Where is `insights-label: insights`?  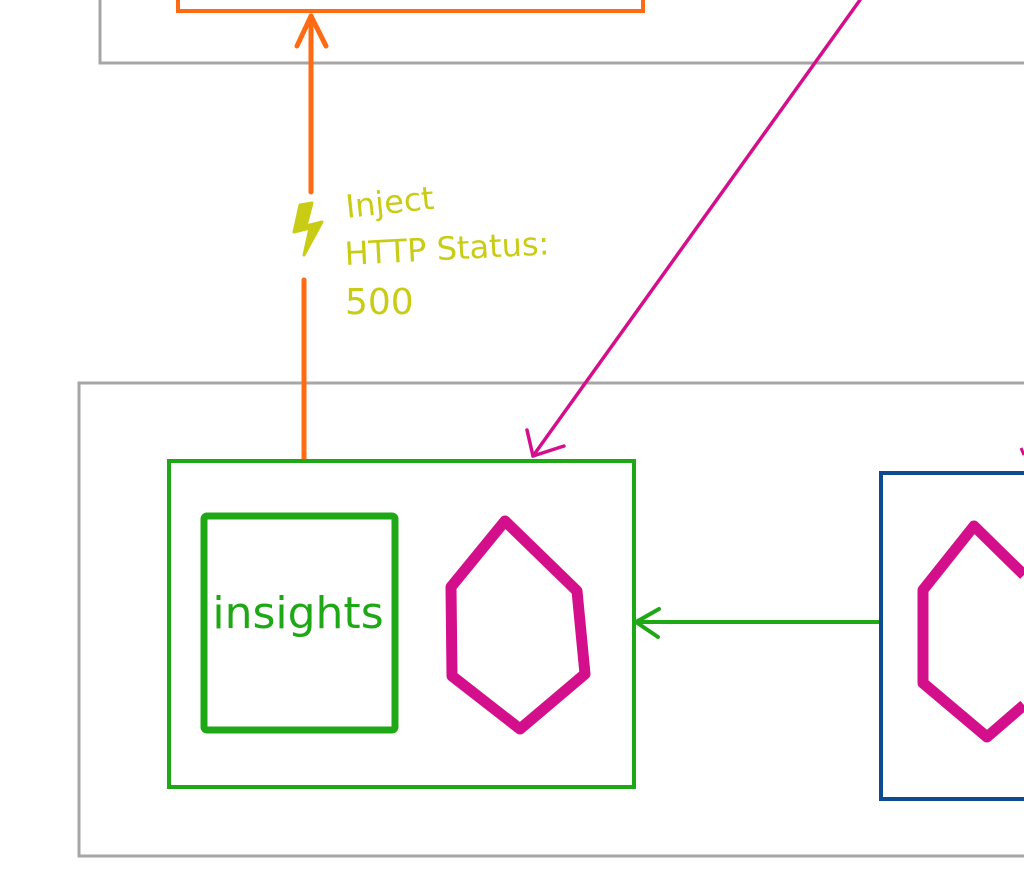
insights-label: insights is located at coordinates (297, 613).